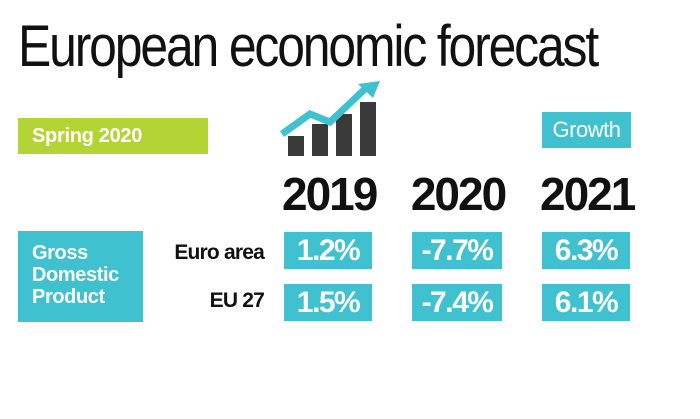 The width and height of the screenshot is (700, 419). What do you see at coordinates (219, 252) in the screenshot?
I see `row-label-euro-area: Euro area` at bounding box center [219, 252].